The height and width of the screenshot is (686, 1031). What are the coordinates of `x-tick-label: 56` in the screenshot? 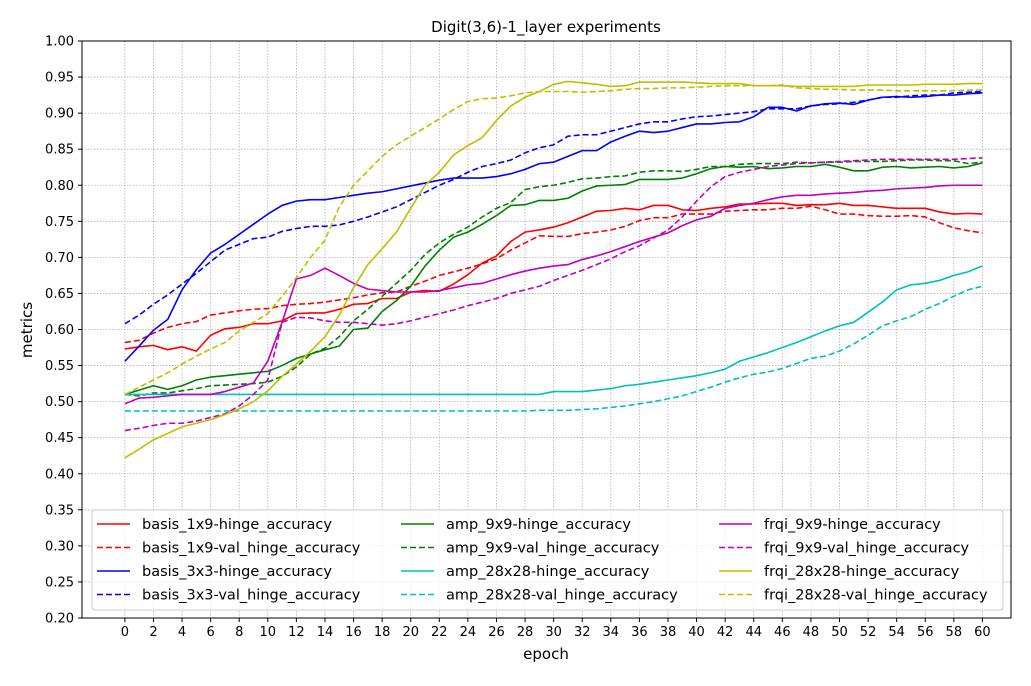 It's located at (925, 632).